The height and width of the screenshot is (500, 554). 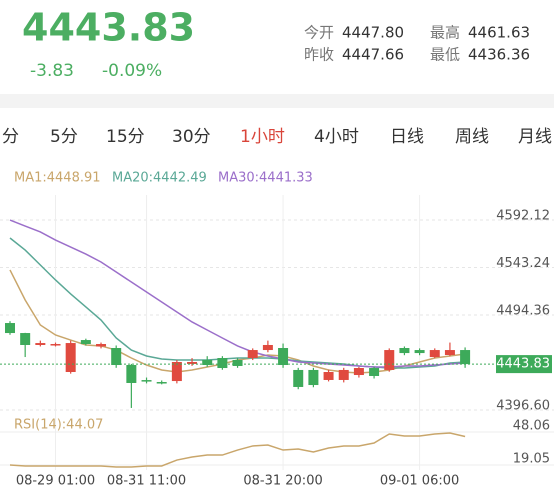 What do you see at coordinates (445, 55) in the screenshot?
I see `stat-label: 最低` at bounding box center [445, 55].